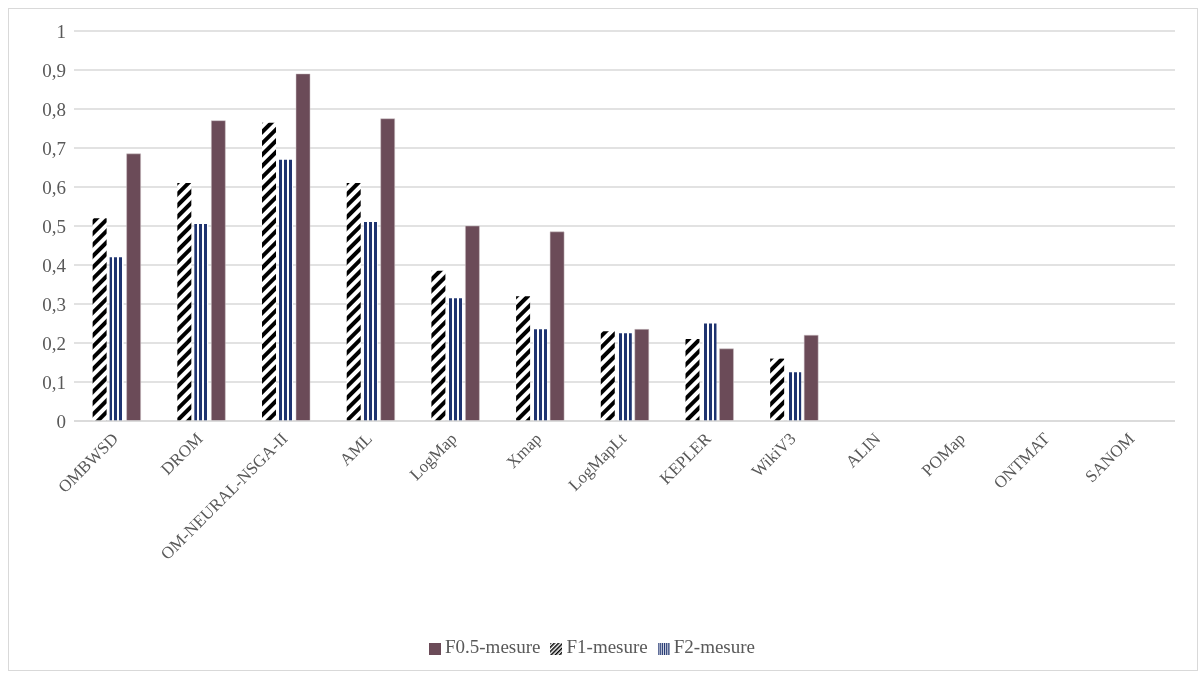  I want to click on y-tick-label: 0,8, so click(54, 109).